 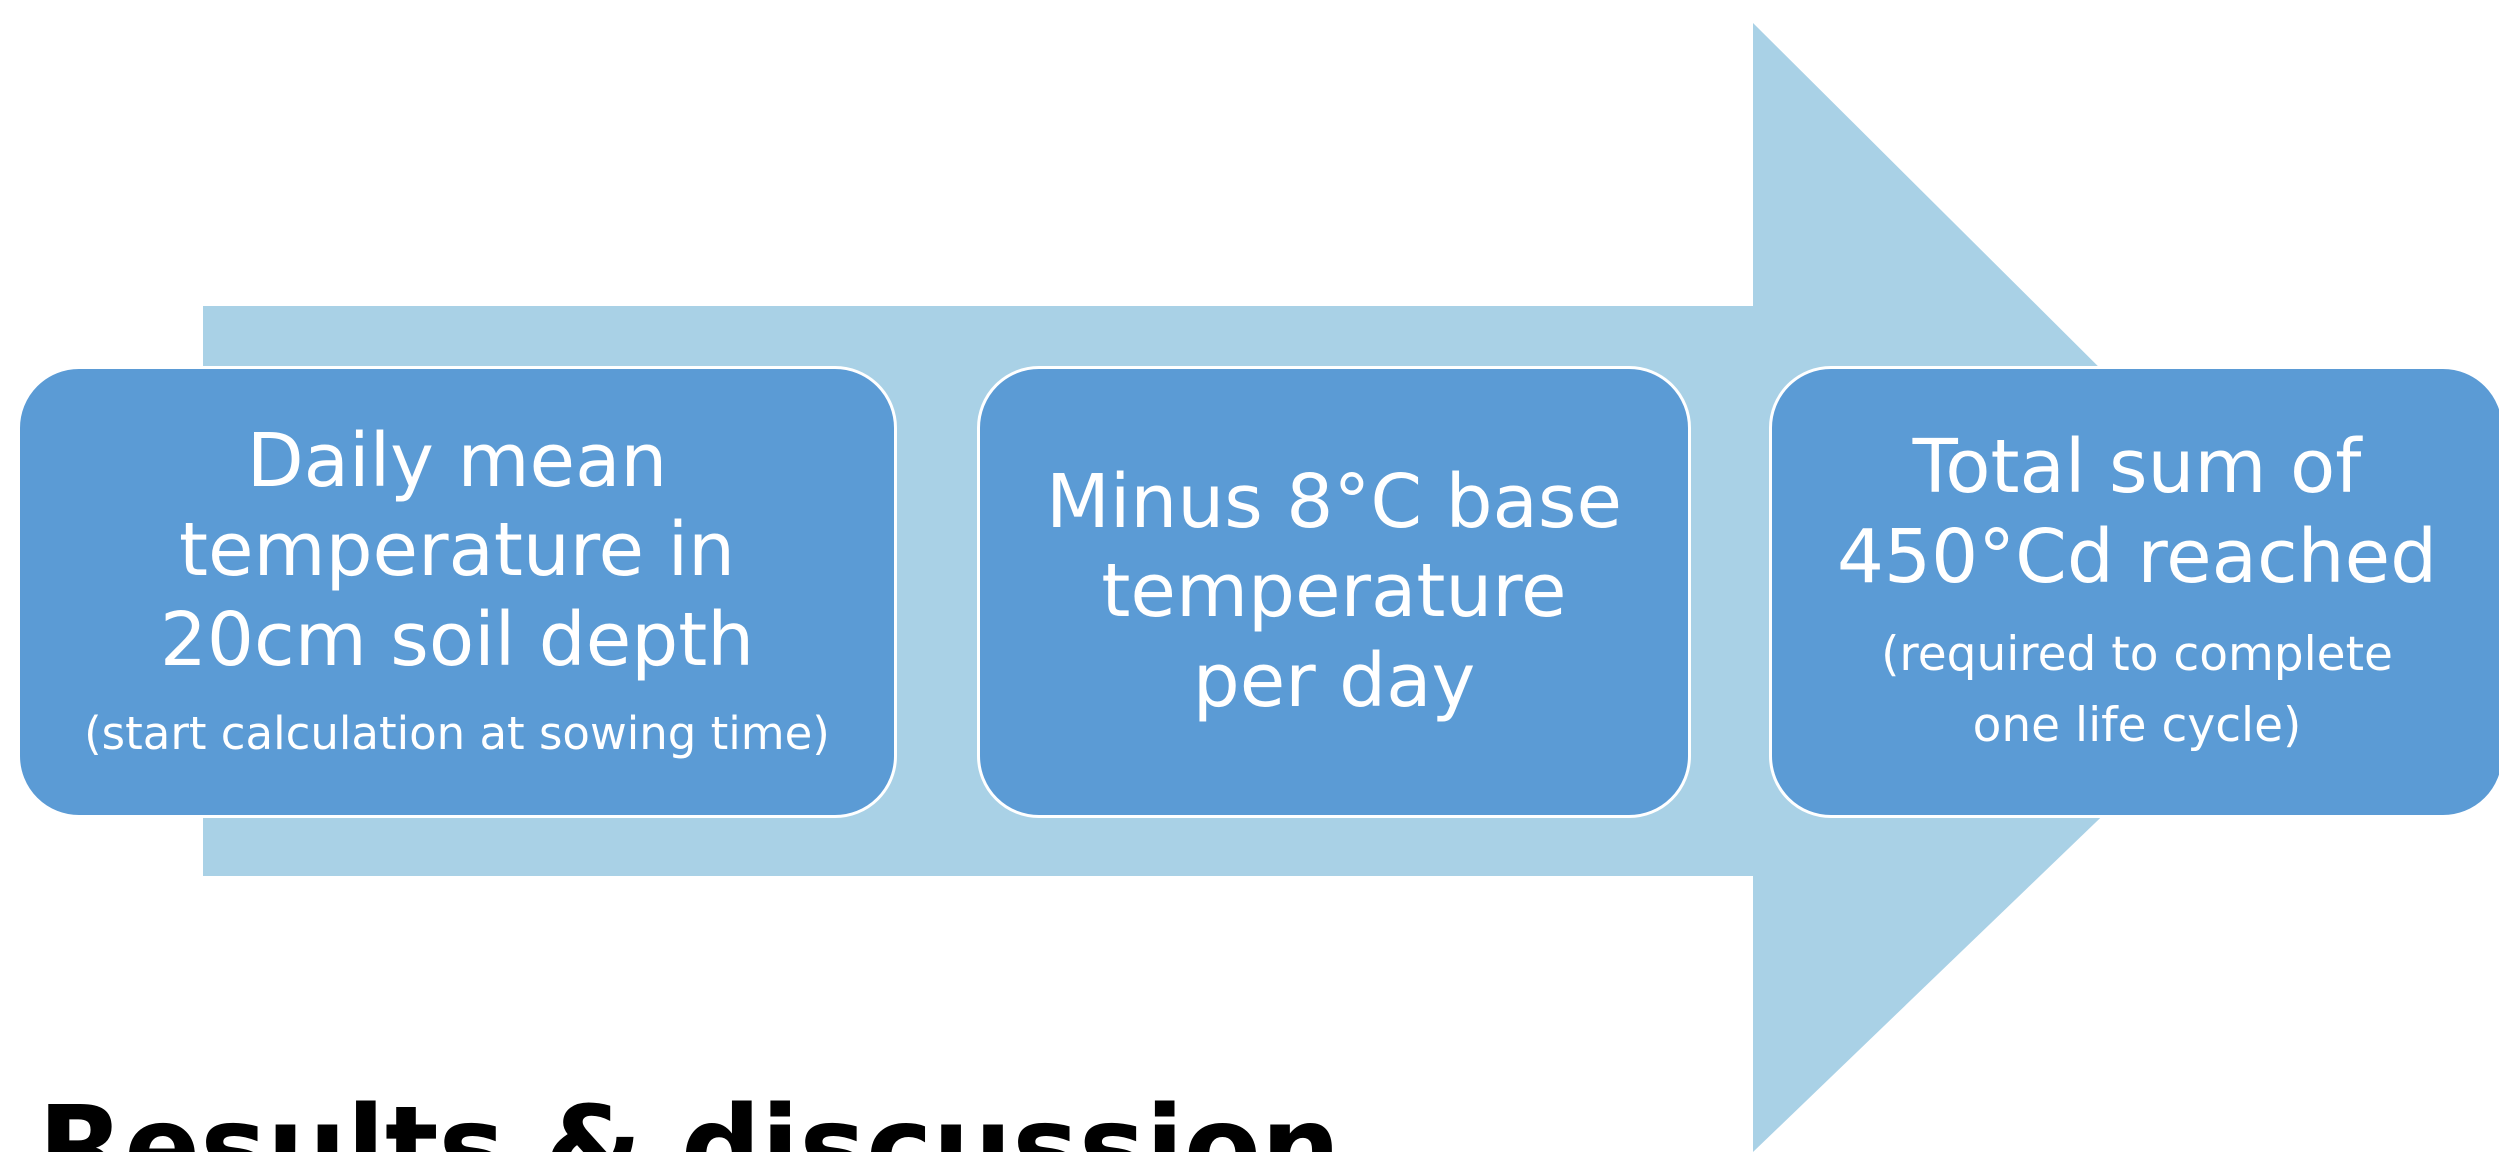 I want to click on step-box-minus-base-temperature: Minus 8°C base temperature per day, so click(x=1334, y=592).